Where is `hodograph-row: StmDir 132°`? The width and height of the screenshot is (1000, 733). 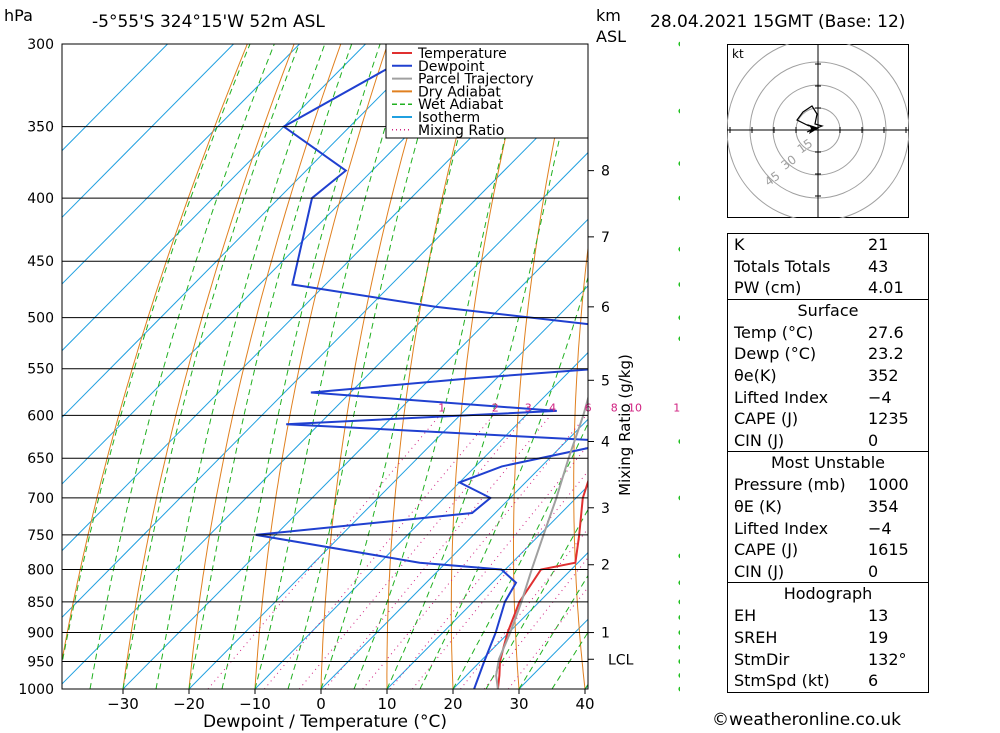 hodograph-row: StmDir 132° is located at coordinates (828, 660).